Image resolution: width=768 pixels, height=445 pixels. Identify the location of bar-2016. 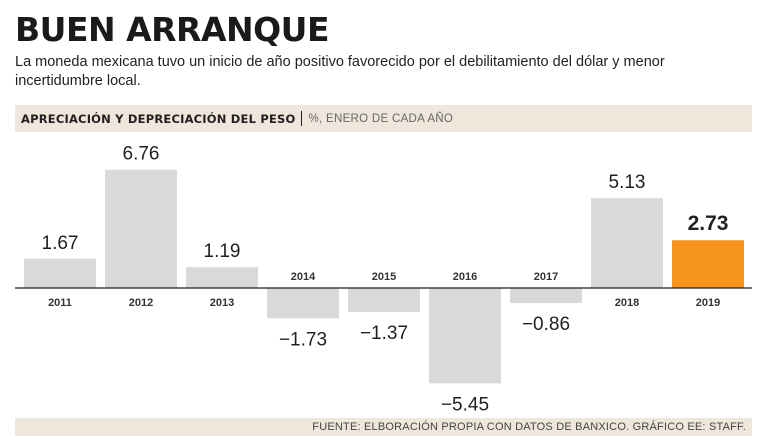
(465, 336).